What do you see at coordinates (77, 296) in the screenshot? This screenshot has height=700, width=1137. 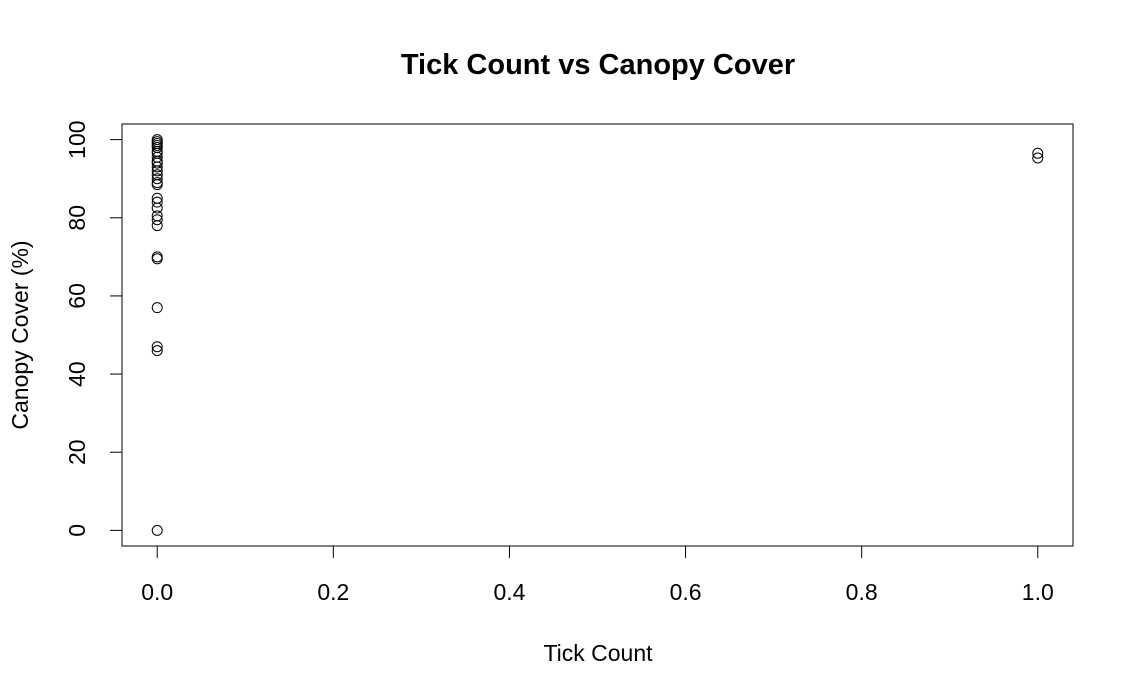 I see `y-tick-label: 60` at bounding box center [77, 296].